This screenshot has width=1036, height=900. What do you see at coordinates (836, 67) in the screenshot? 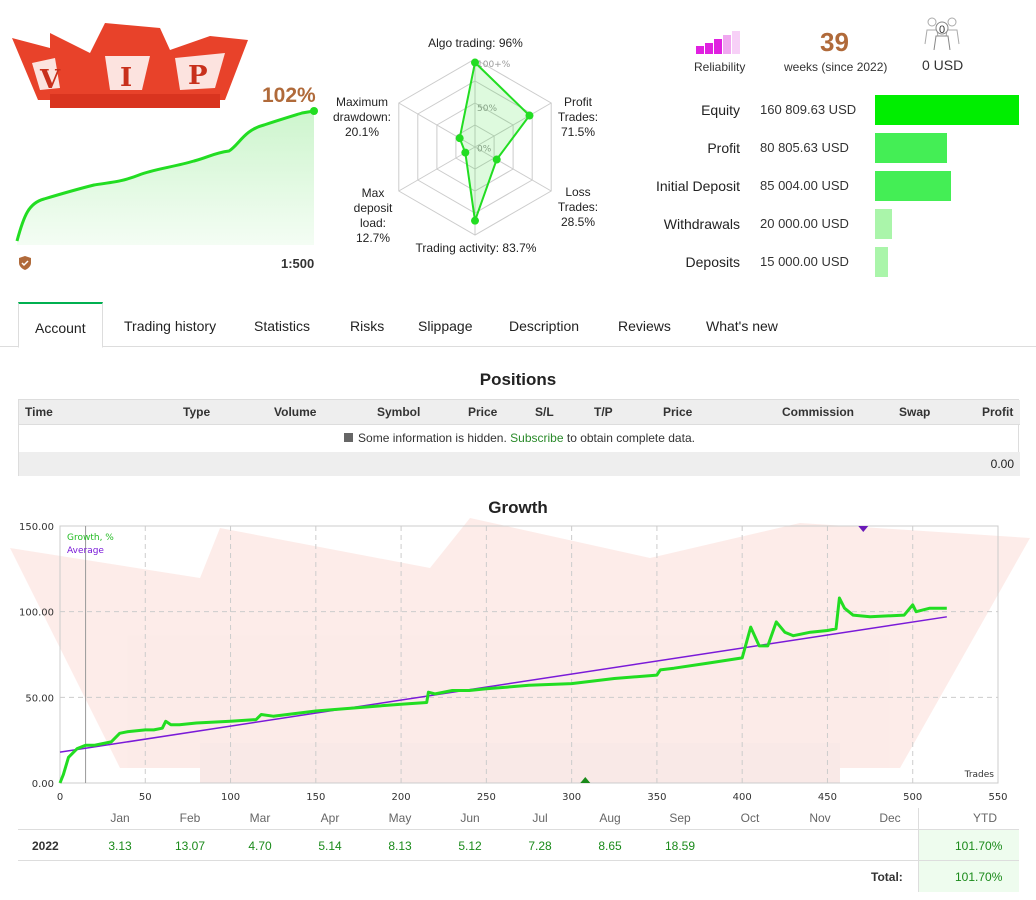
I see `weeks-label: weeks (since 2022)` at bounding box center [836, 67].